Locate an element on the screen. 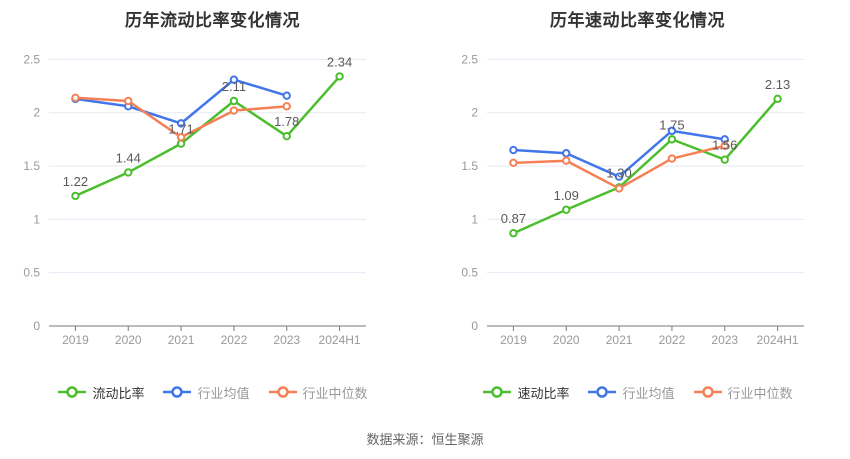 The image size is (850, 459). data-point-label: 2.34 is located at coordinates (339, 61).